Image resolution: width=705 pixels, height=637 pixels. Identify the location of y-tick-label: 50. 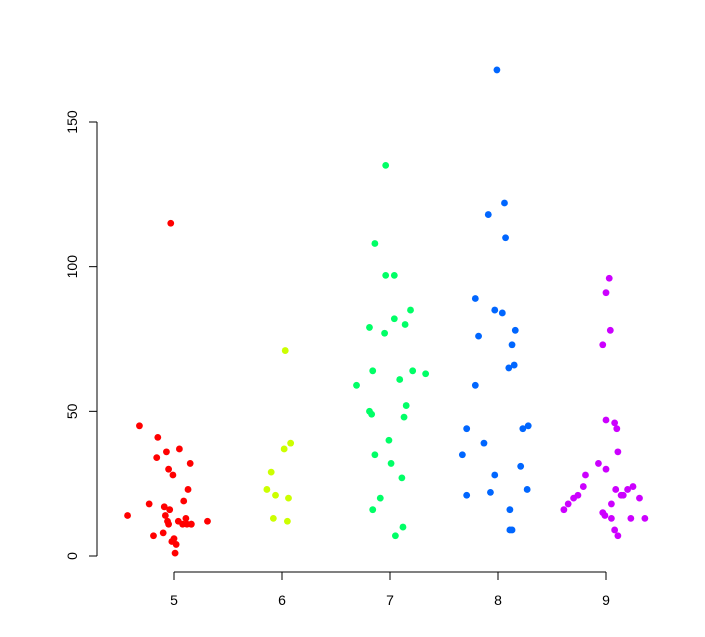
(72, 411).